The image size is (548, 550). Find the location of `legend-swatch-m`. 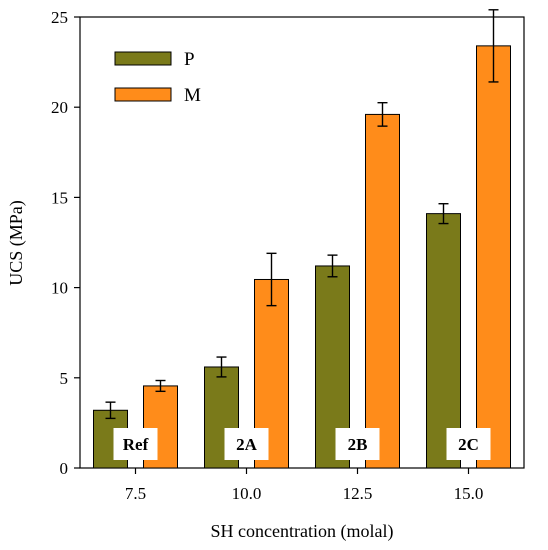

legend-swatch-m is located at coordinates (143, 94).